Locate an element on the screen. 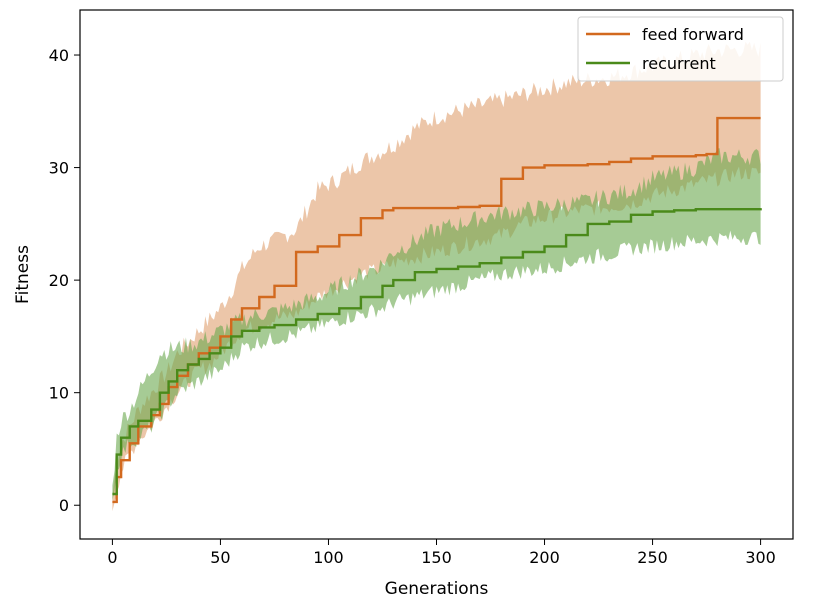  y-axis-title: Fitness is located at coordinates (23, 274).